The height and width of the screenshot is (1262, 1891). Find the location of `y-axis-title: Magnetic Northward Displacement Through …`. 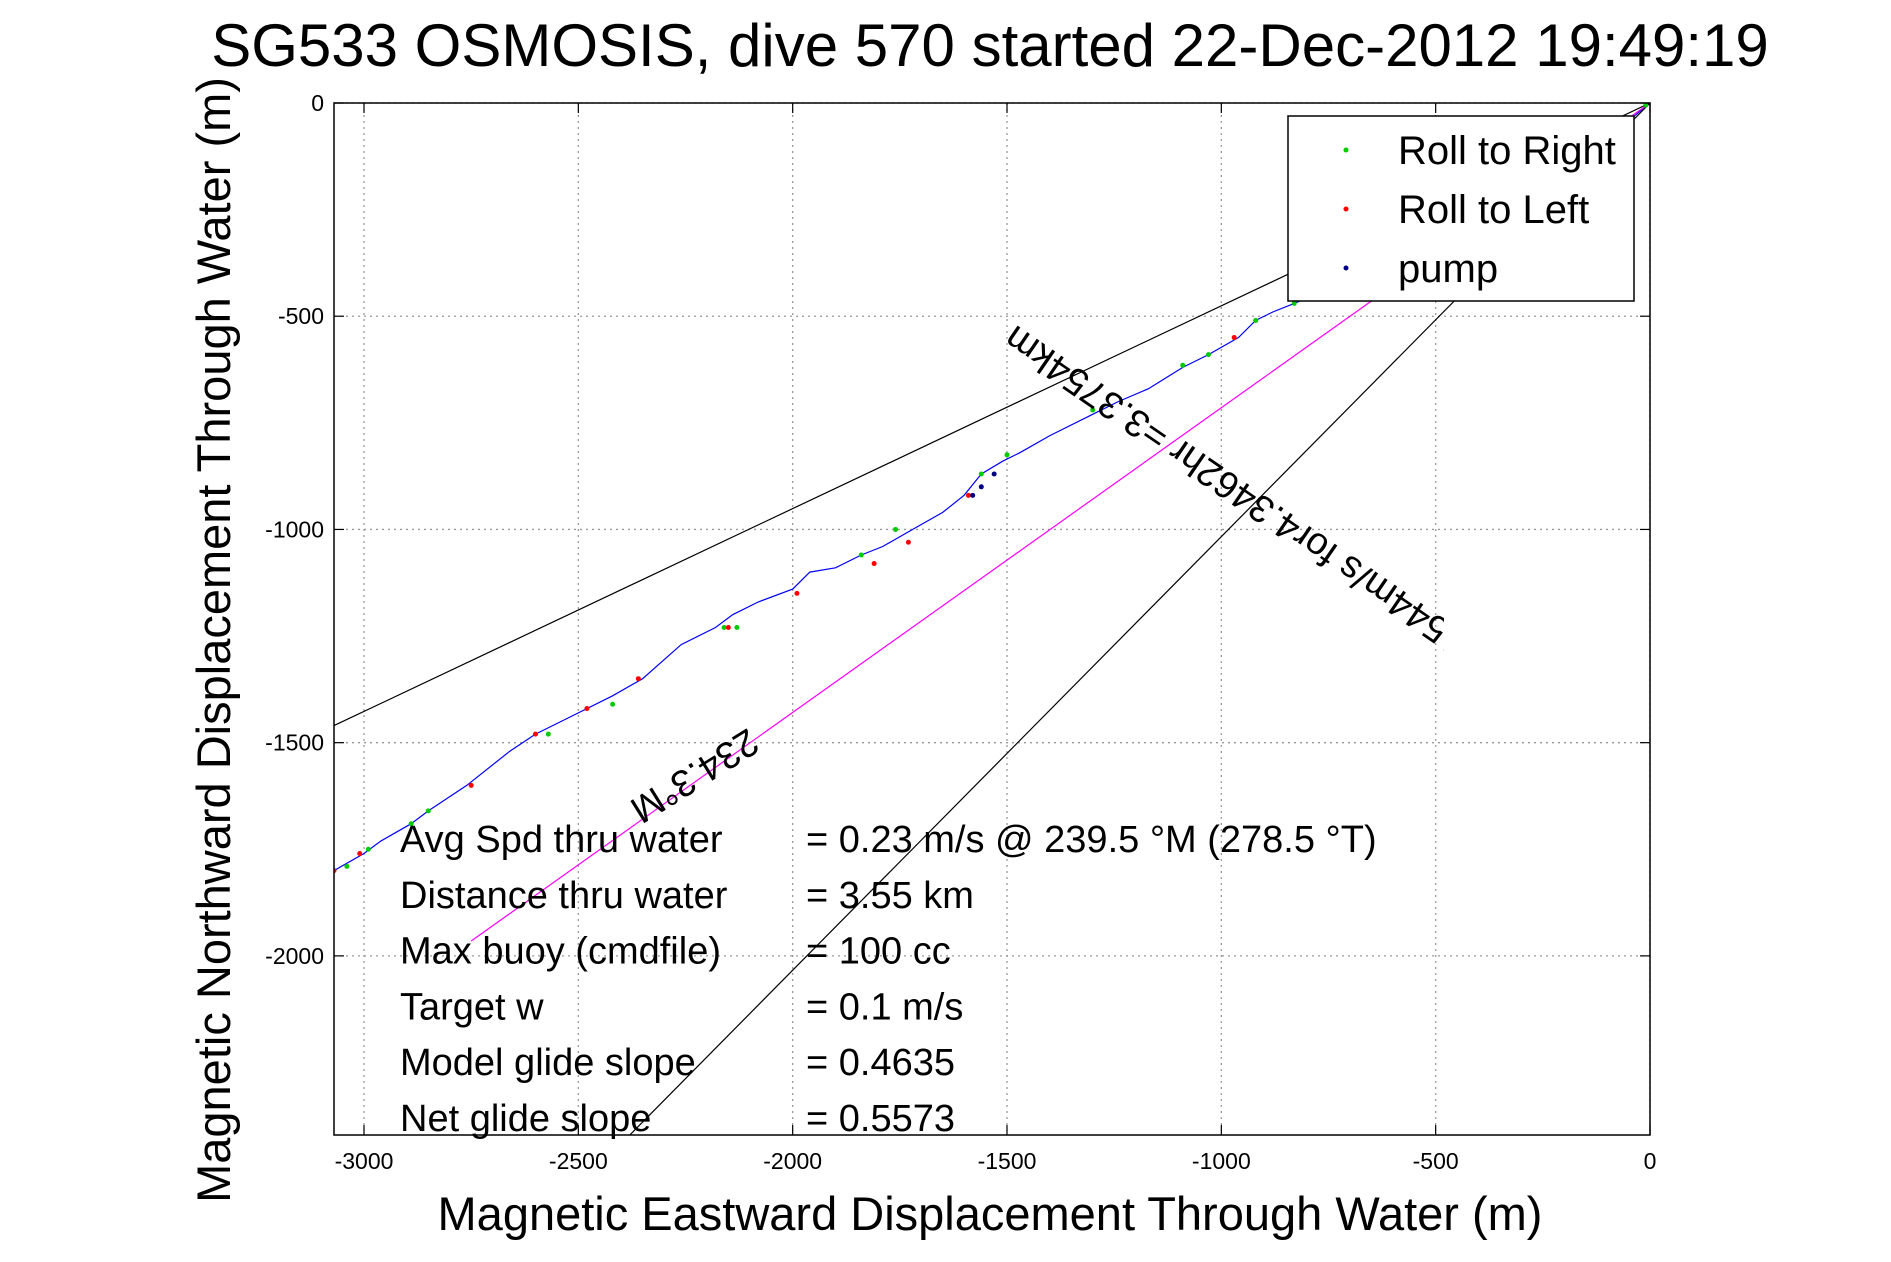

y-axis-title: Magnetic Northward Displacement Through … is located at coordinates (213, 640).